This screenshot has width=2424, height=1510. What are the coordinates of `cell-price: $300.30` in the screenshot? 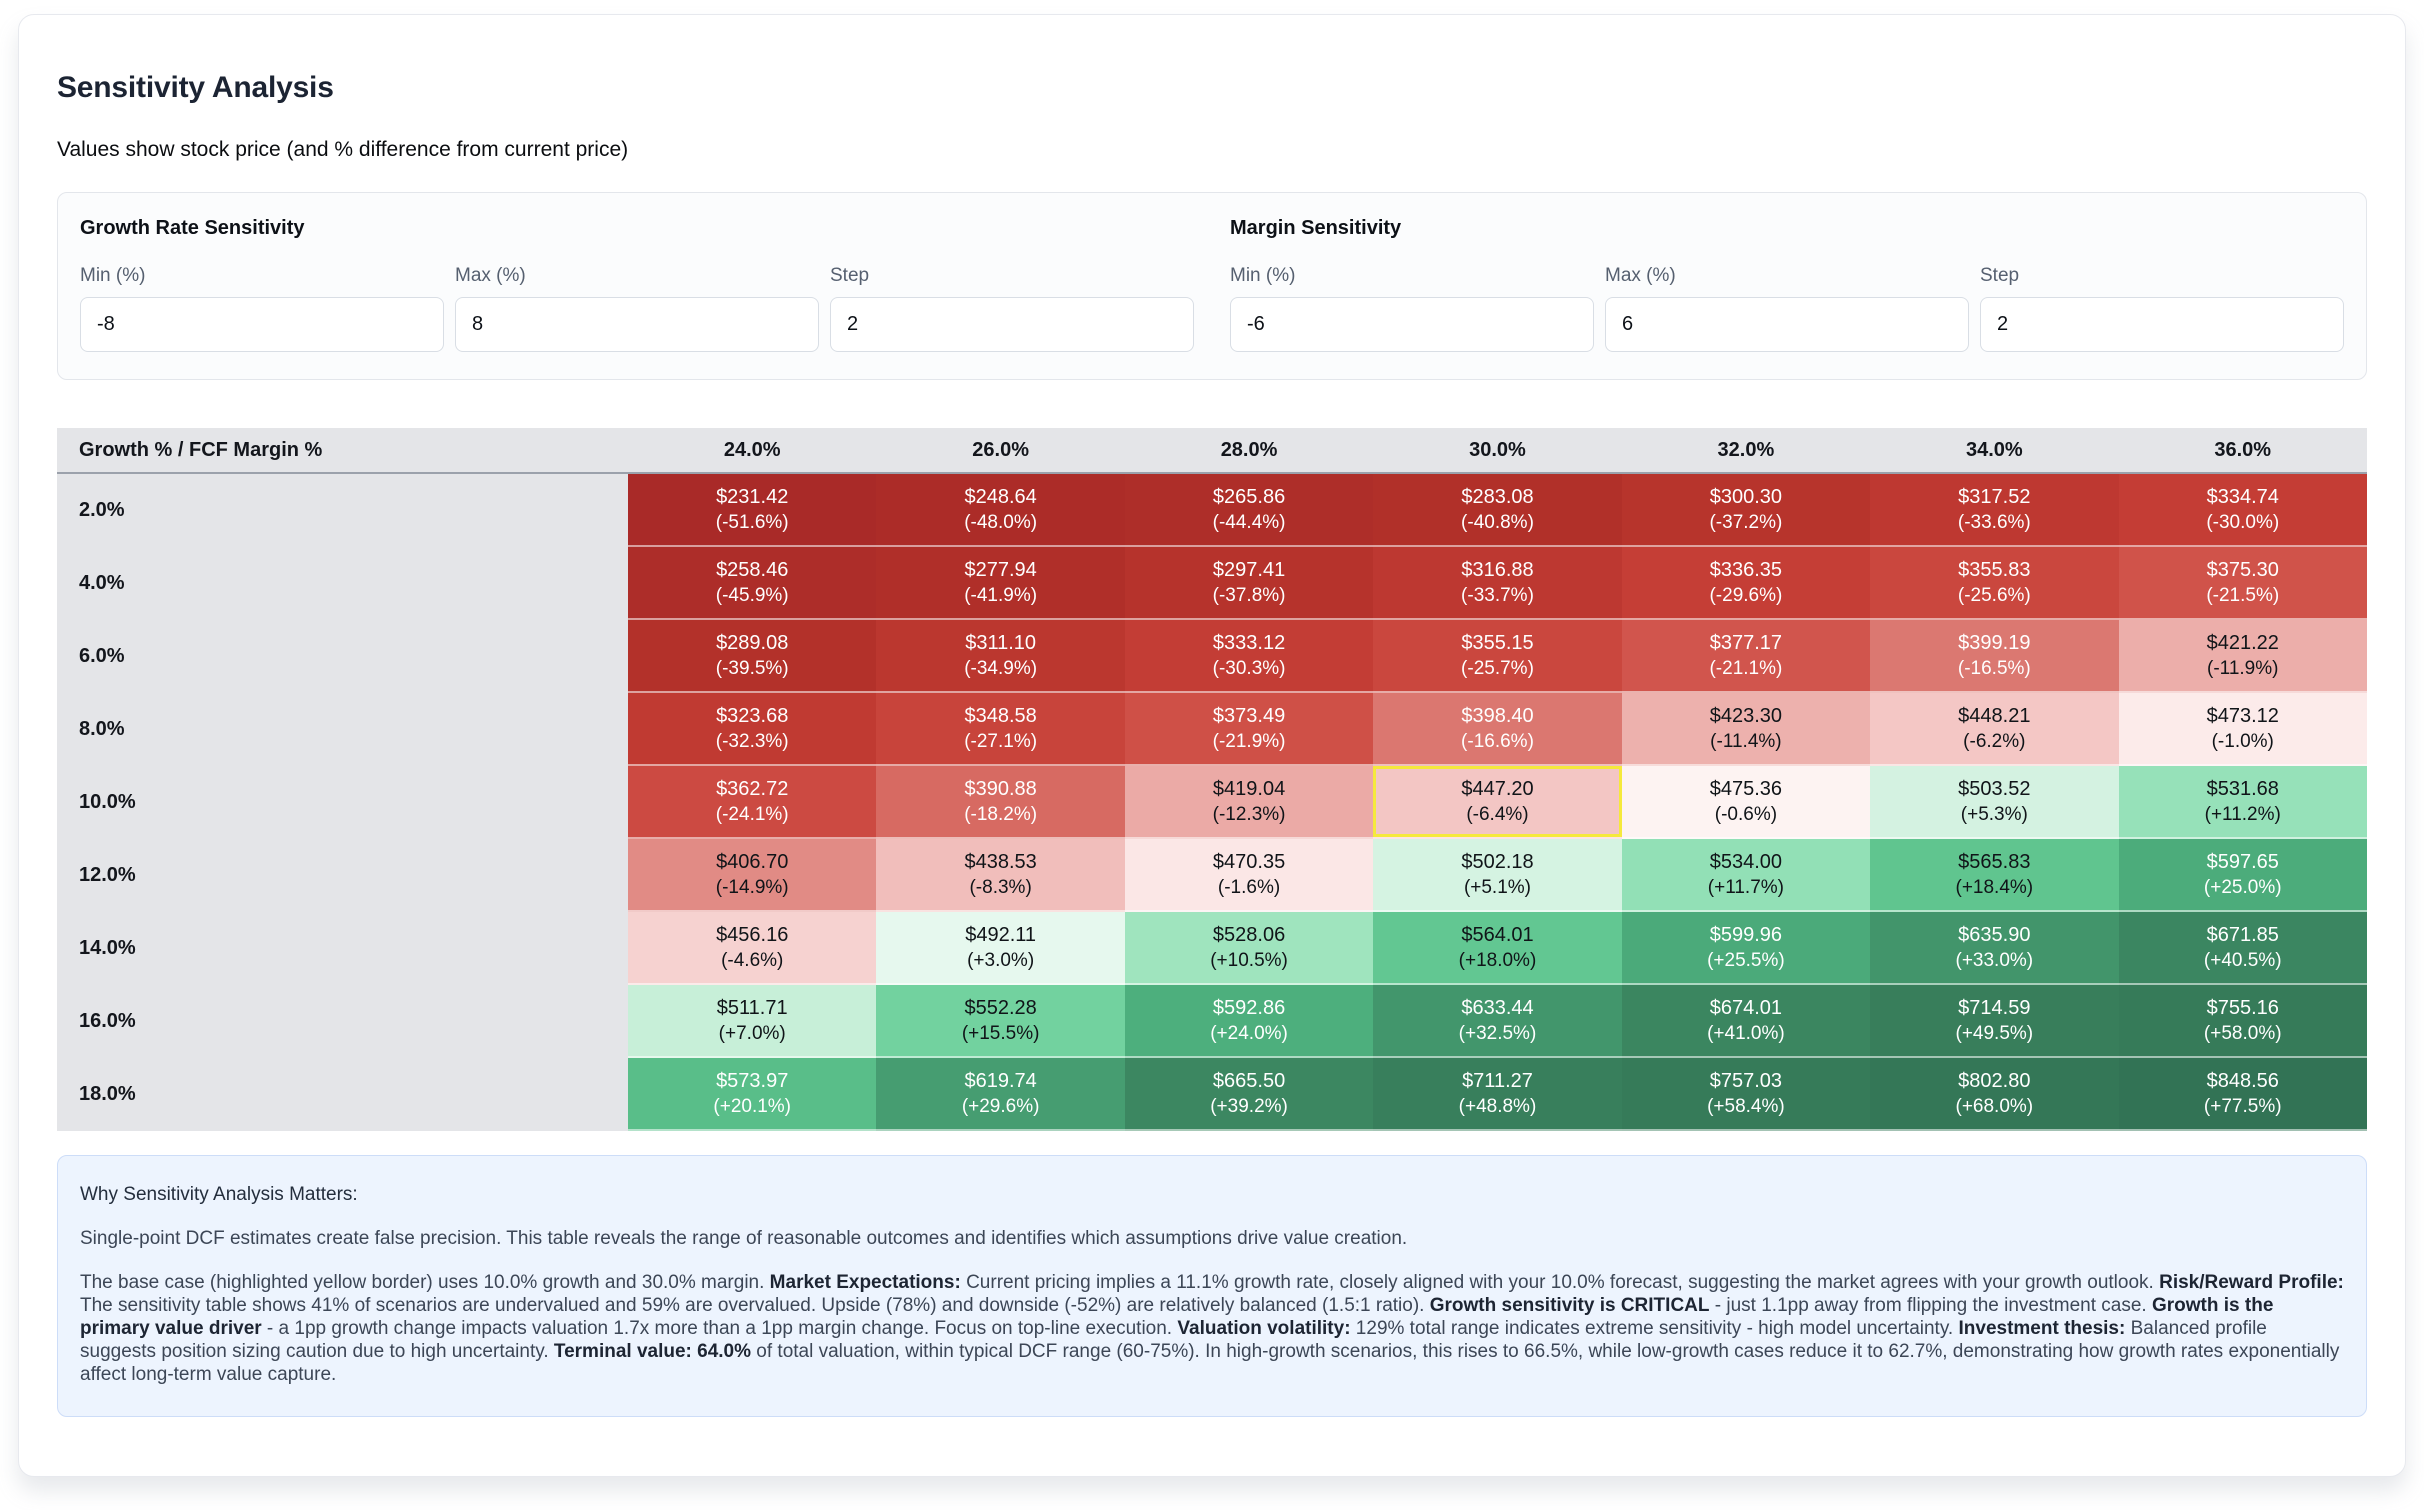 It's located at (1746, 496).